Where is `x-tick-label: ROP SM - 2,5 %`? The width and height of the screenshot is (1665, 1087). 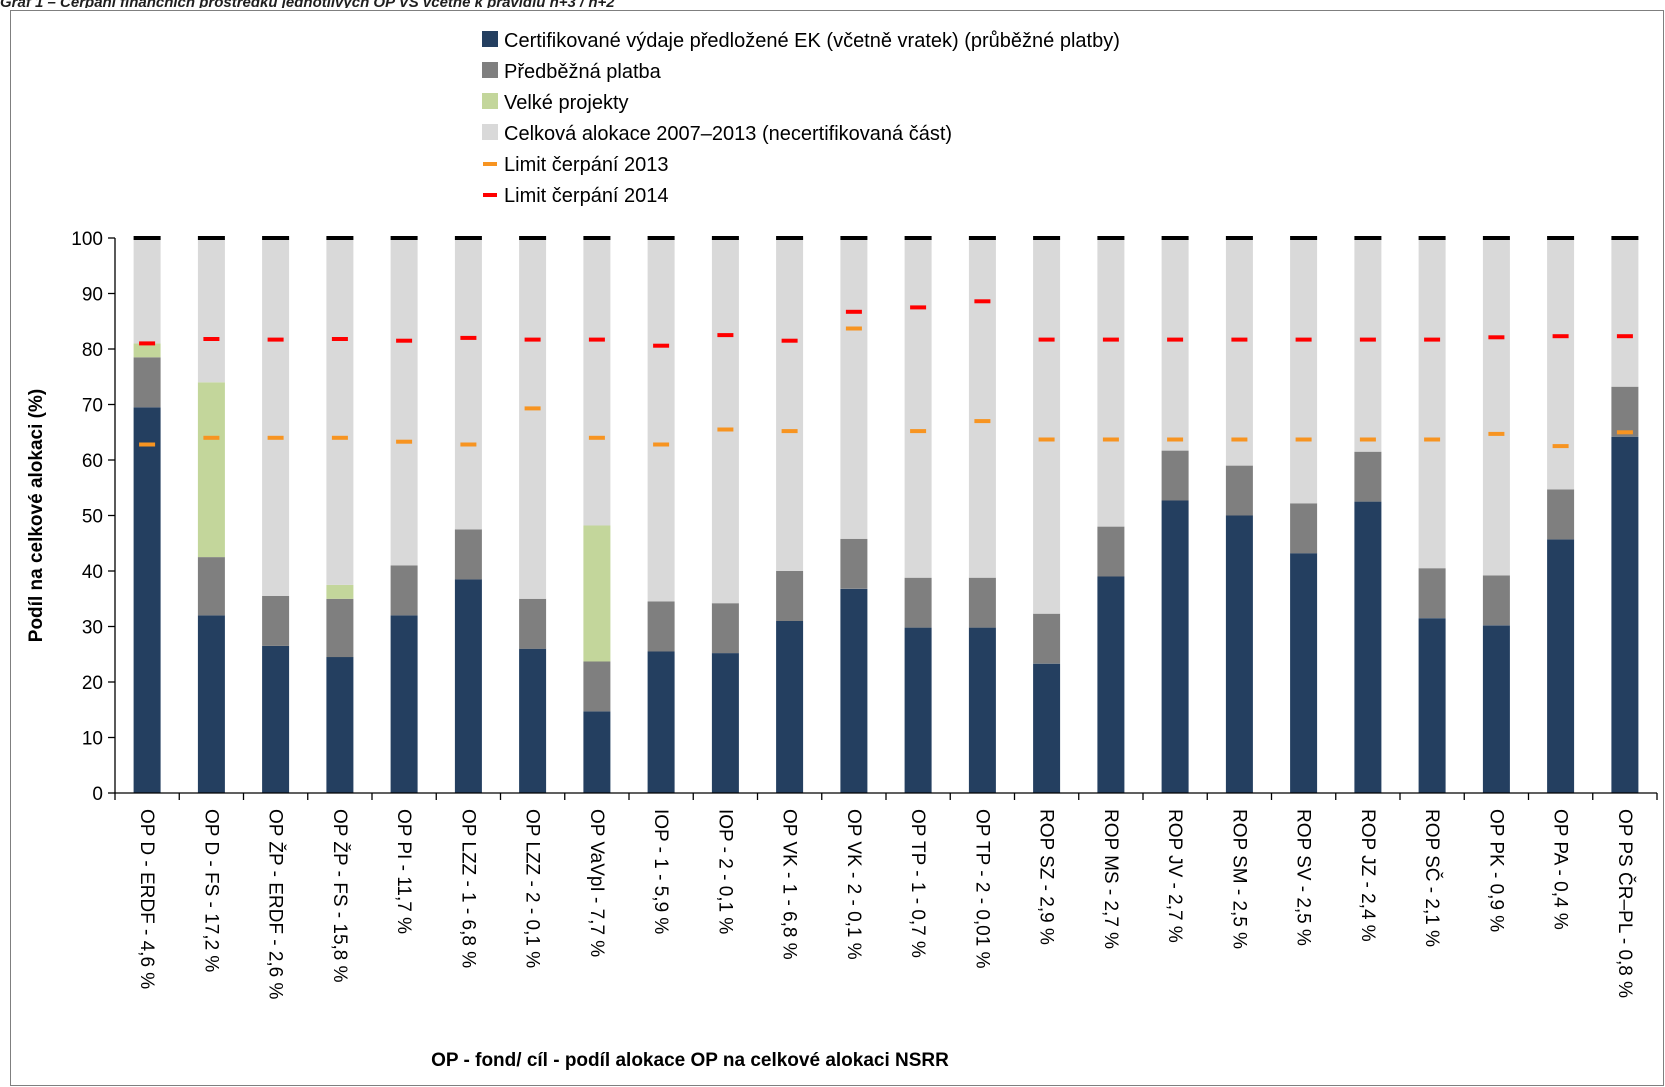
x-tick-label: ROP SM - 2,5 % is located at coordinates (1238, 879).